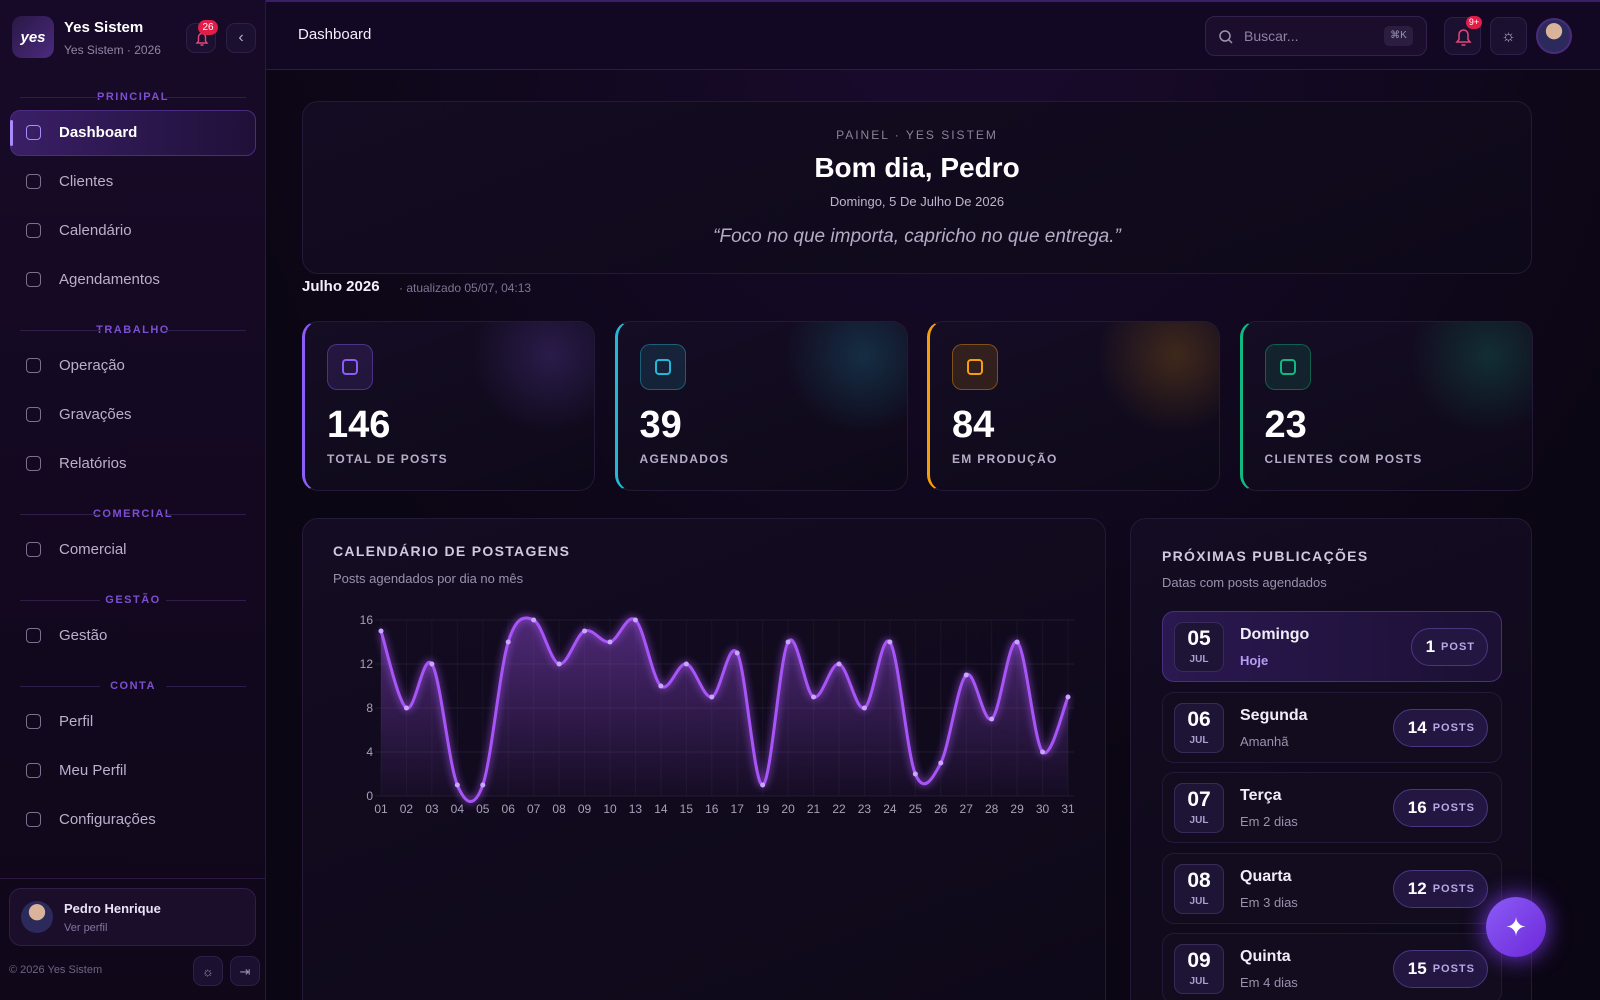  What do you see at coordinates (458, 809) in the screenshot?
I see `x-tick-label: 04` at bounding box center [458, 809].